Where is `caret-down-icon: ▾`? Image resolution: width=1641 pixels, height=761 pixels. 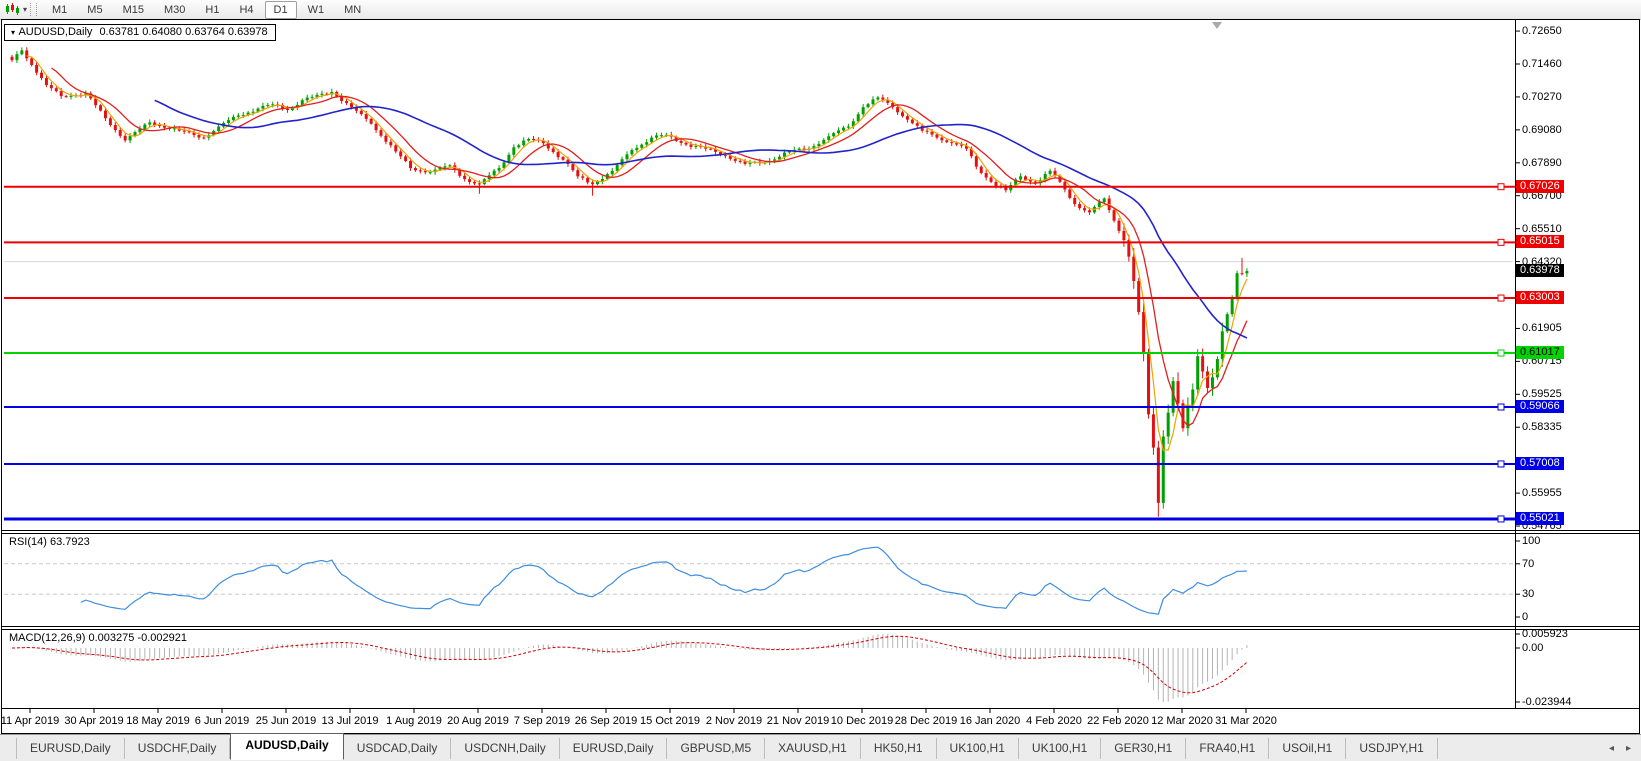
caret-down-icon: ▾ is located at coordinates (25, 9).